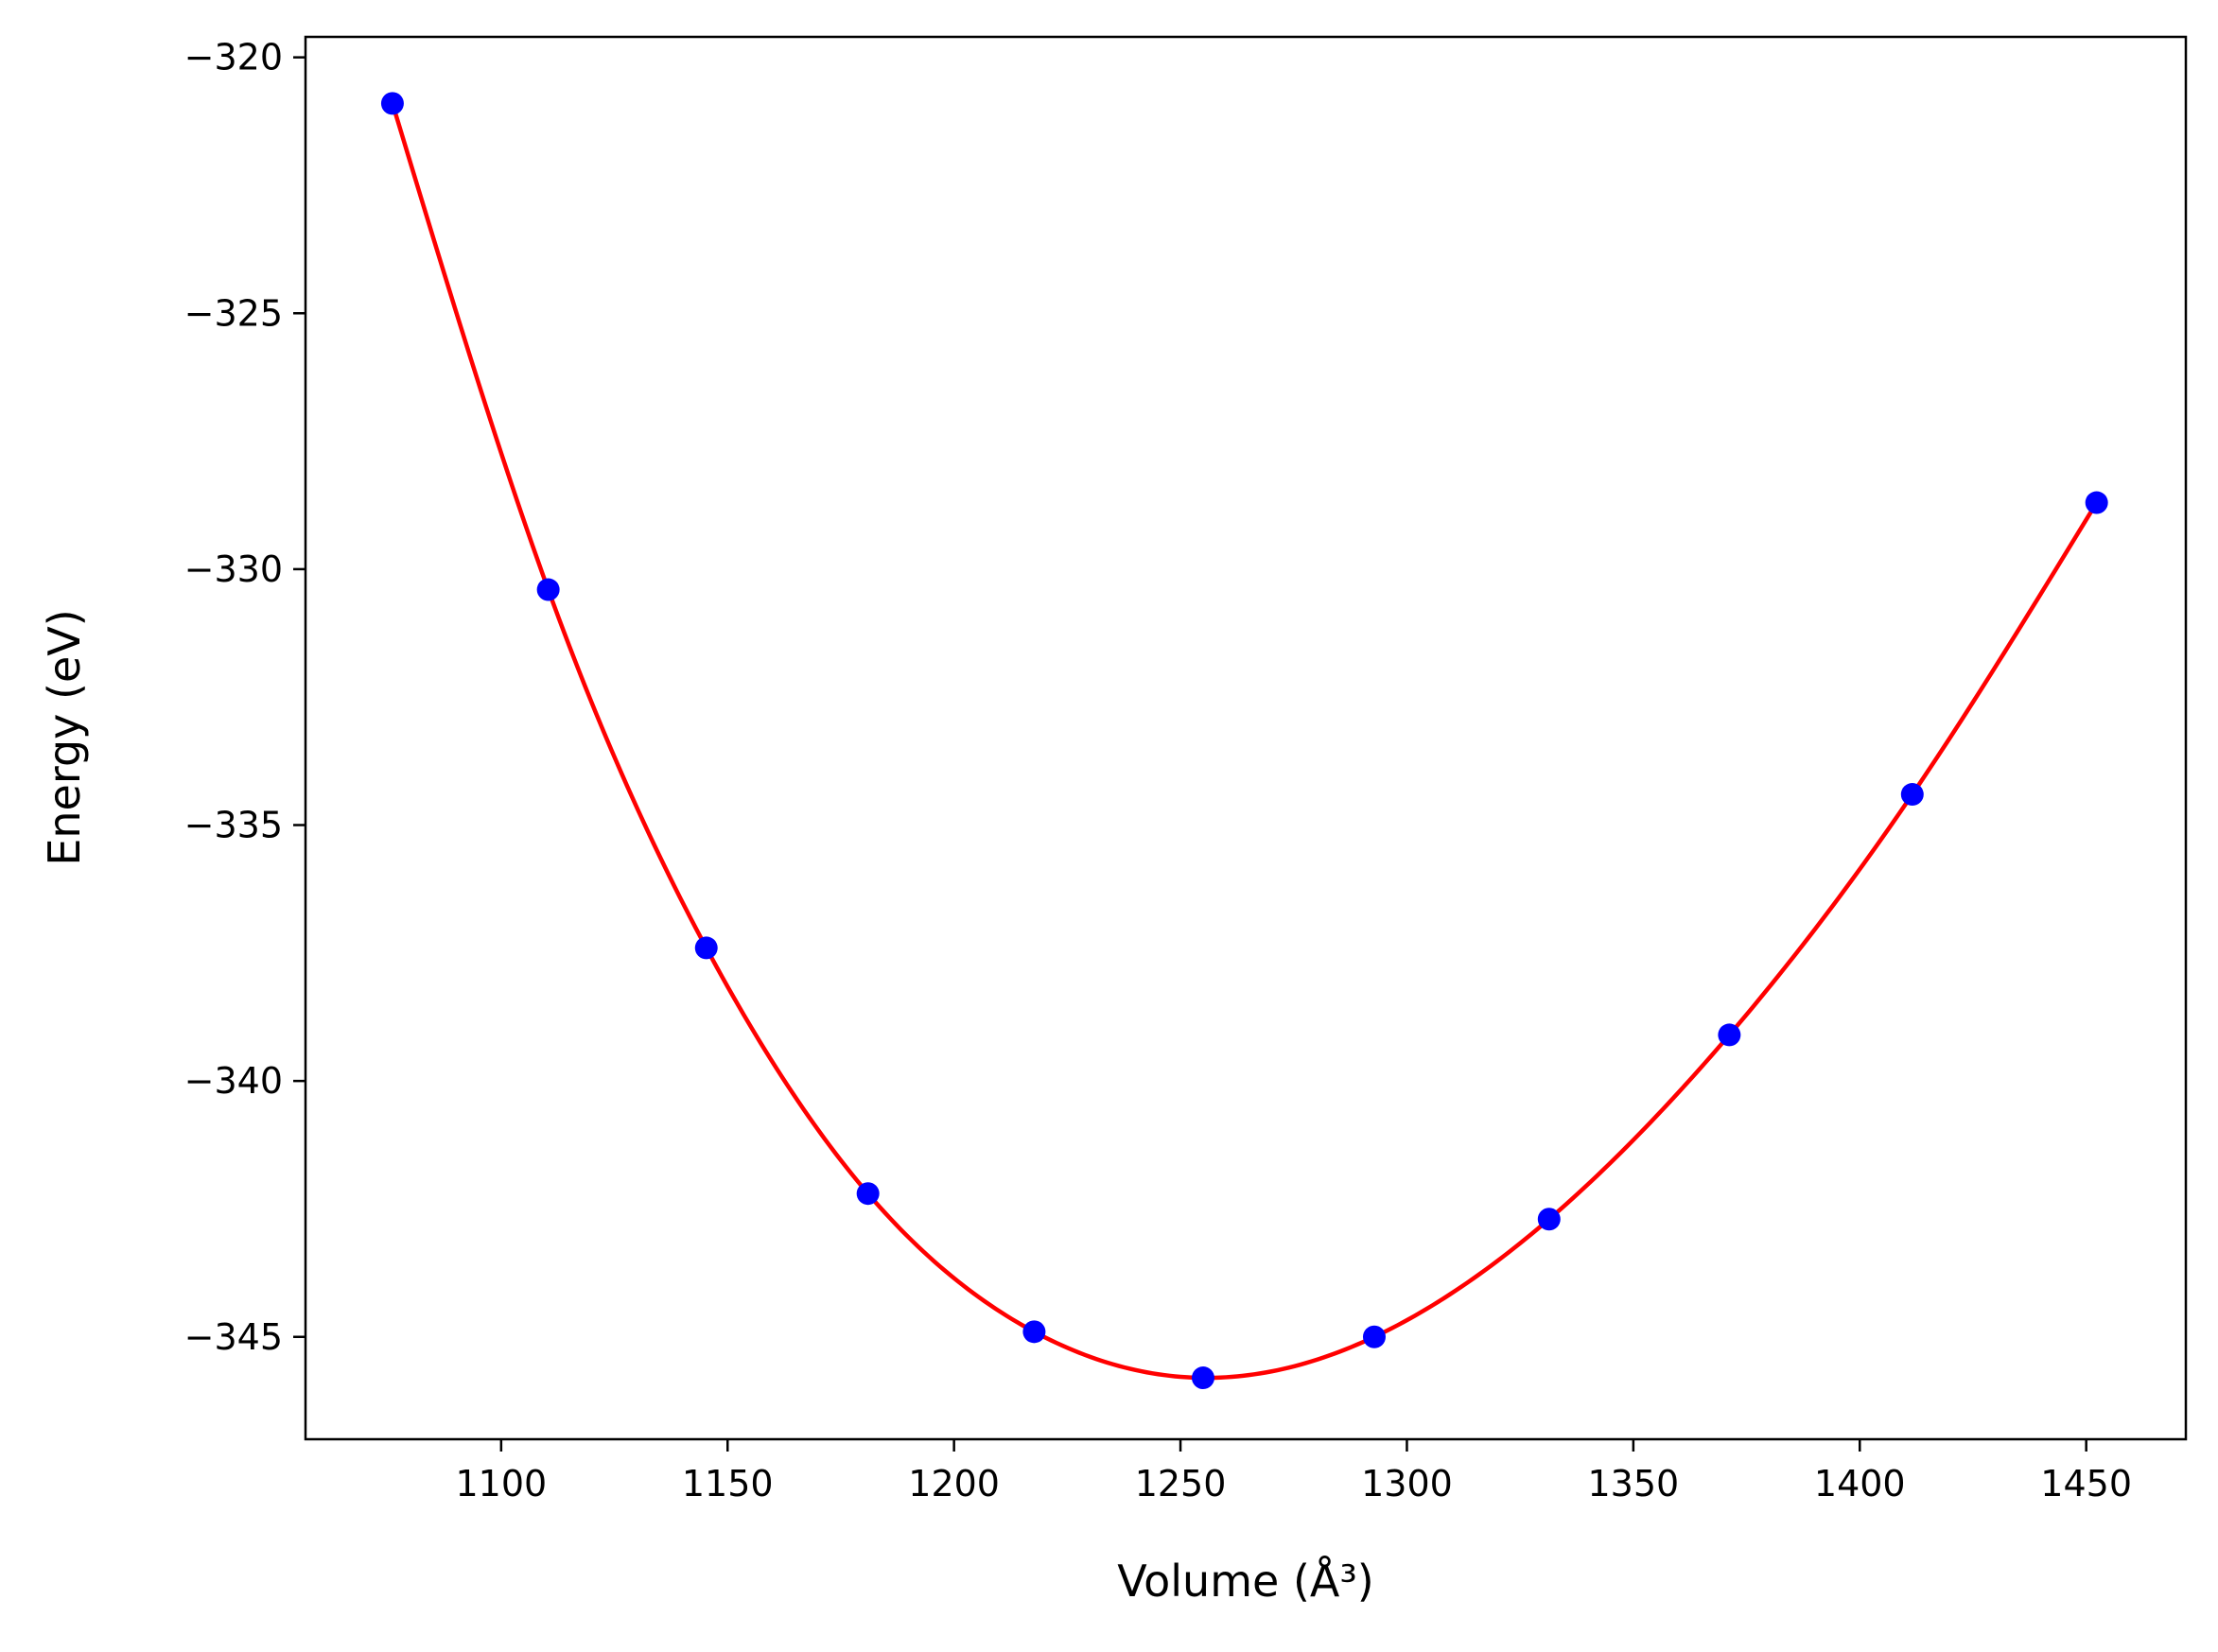 The image size is (2218, 1652). Describe the element at coordinates (233, 569) in the screenshot. I see `y-tick-label: −330` at that location.